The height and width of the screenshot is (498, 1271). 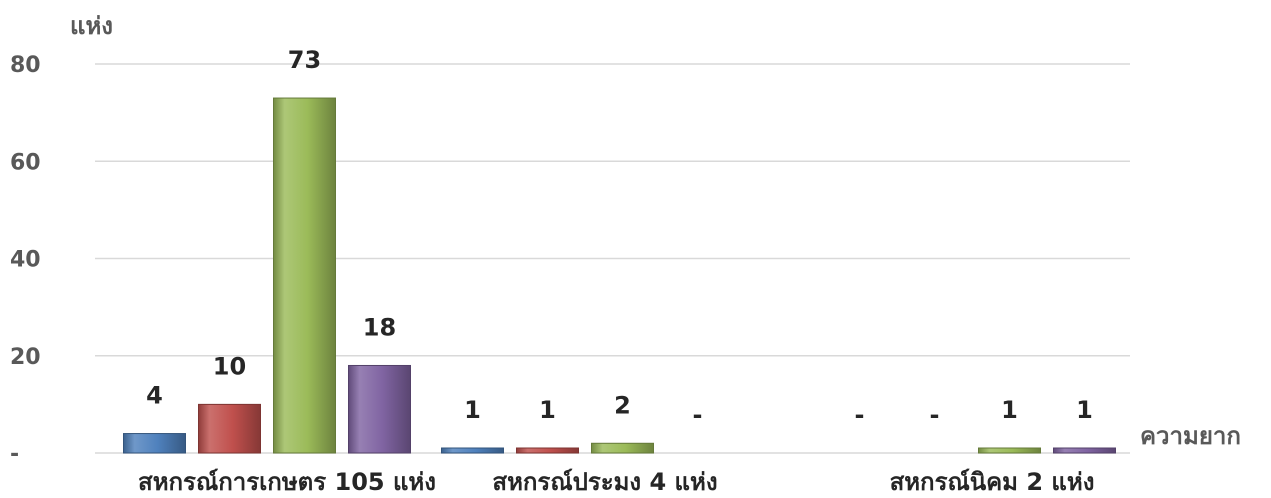 I want to click on y-tick-label: -, so click(x=14, y=454).